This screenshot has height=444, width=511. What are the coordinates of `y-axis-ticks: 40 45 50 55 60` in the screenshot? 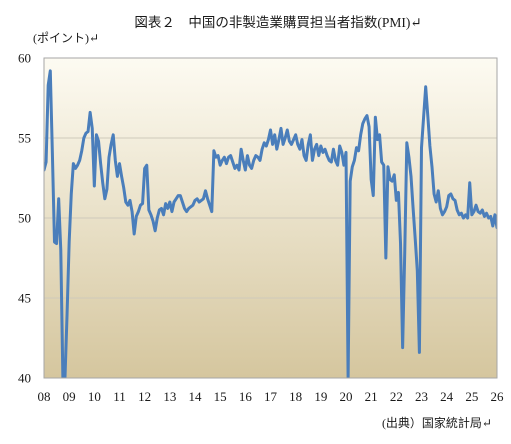 It's located at (24, 218).